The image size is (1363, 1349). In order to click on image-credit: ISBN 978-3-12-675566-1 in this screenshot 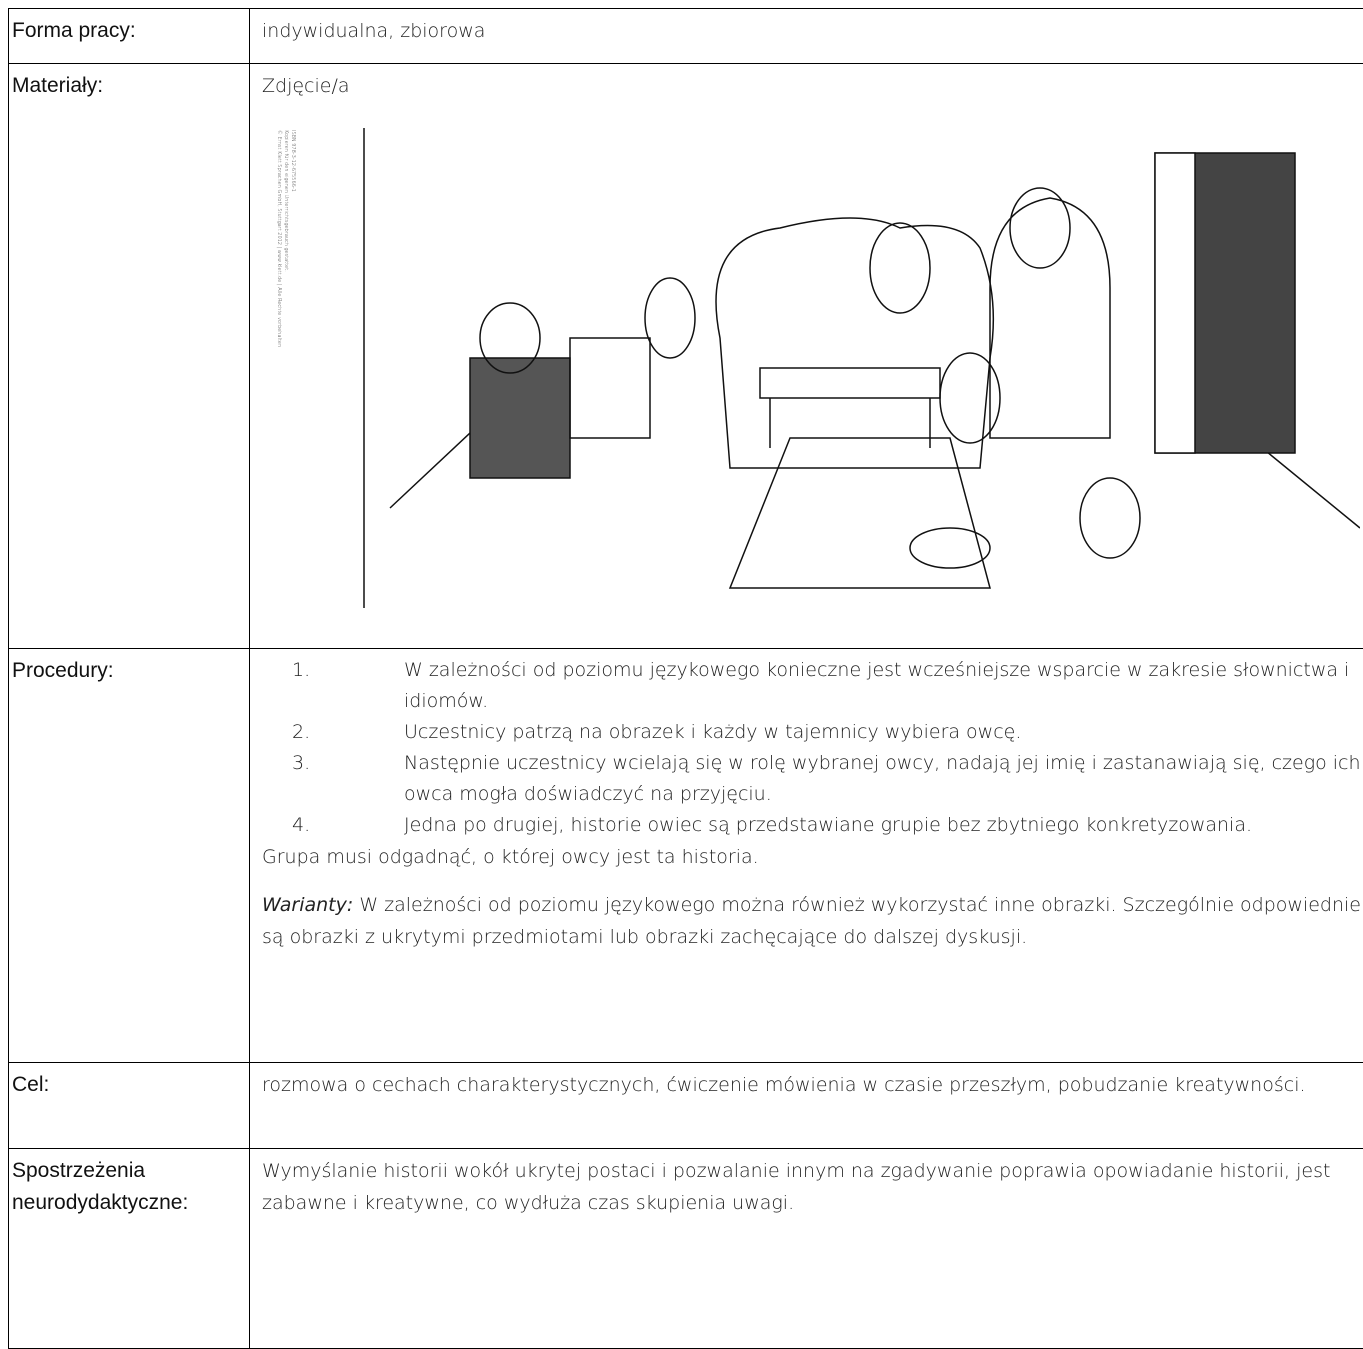, I will do `click(293, 161)`.